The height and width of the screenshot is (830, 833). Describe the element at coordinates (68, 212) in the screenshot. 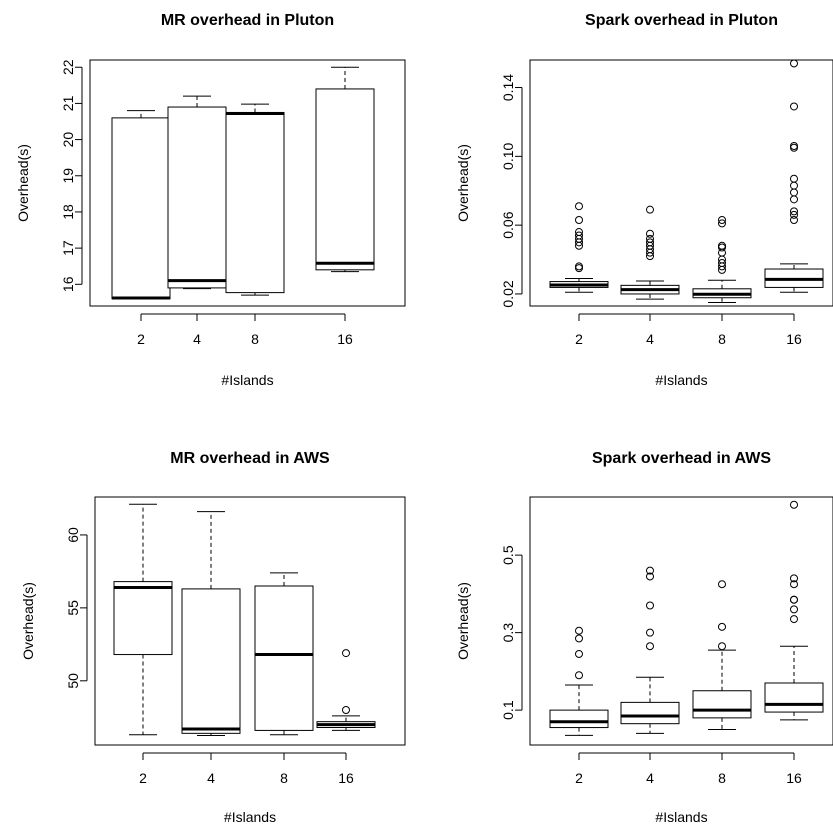

I see `y-tick-label: 18` at that location.